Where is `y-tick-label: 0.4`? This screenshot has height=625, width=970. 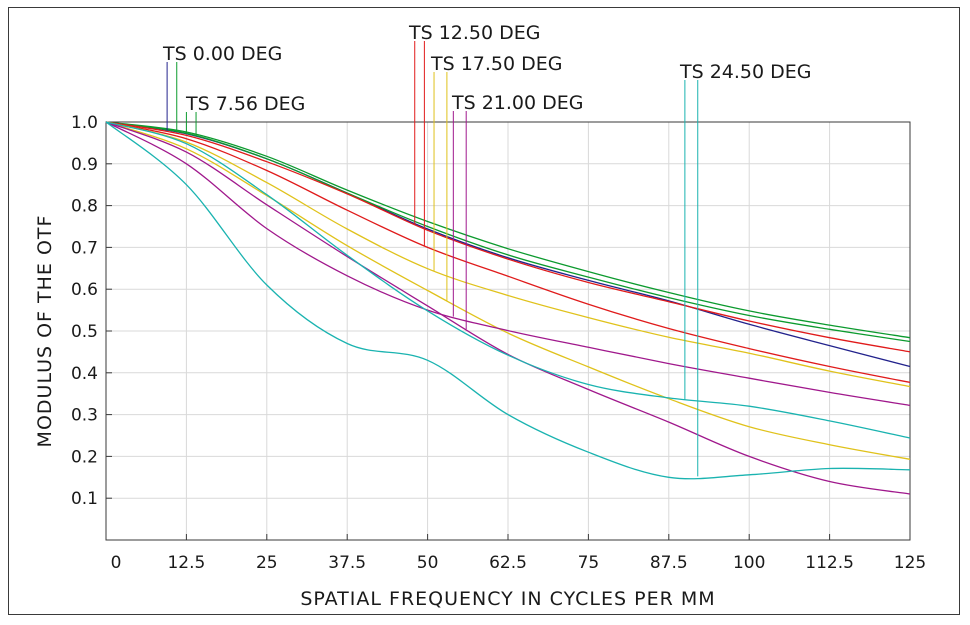
y-tick-label: 0.4 is located at coordinates (84, 374).